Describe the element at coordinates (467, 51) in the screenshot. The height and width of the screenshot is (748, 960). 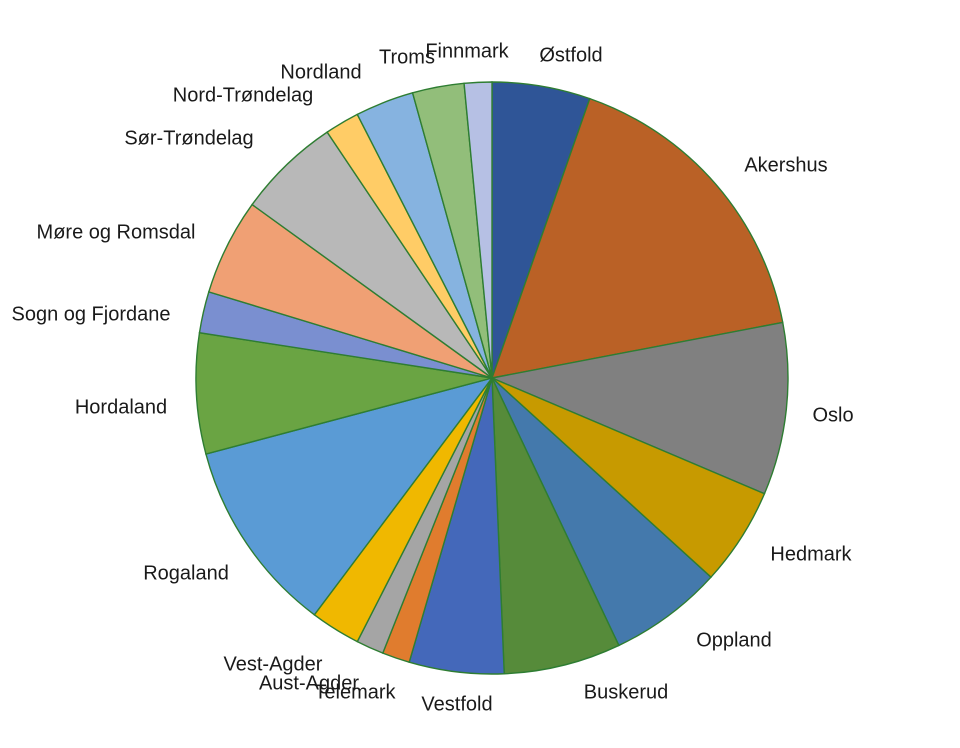
I see `pie-label-finnmark: Finnmark` at that location.